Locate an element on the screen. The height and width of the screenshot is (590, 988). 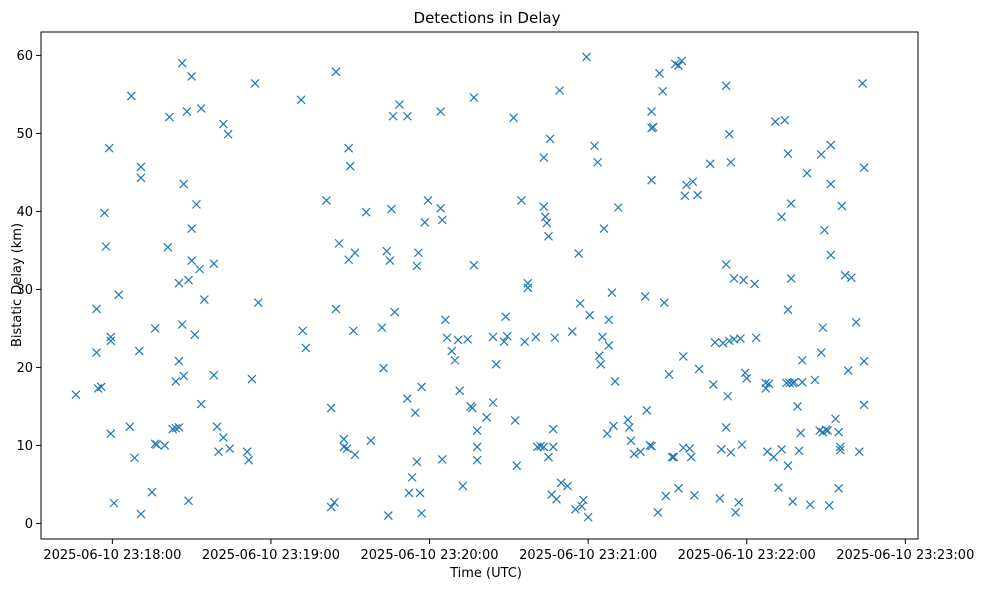
x-tick-label: 2025-06-10 23:18:00 is located at coordinates (112, 555).